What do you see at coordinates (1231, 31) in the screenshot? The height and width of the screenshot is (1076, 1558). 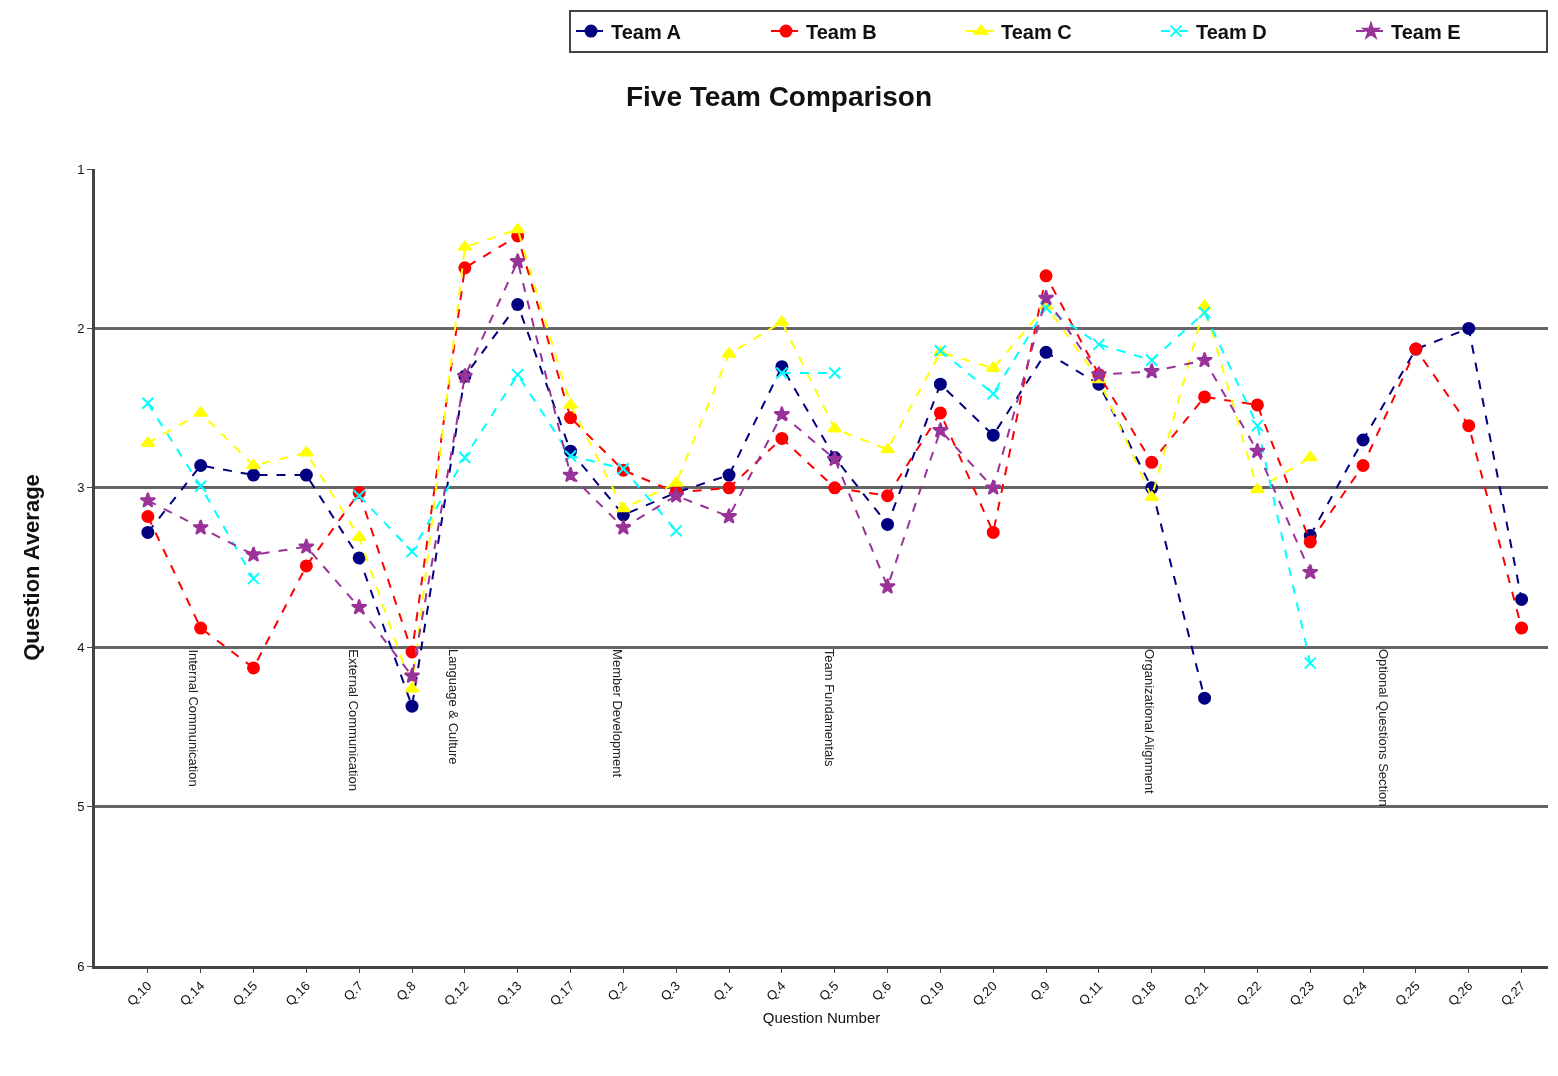 I see `legend-label: Team D` at bounding box center [1231, 31].